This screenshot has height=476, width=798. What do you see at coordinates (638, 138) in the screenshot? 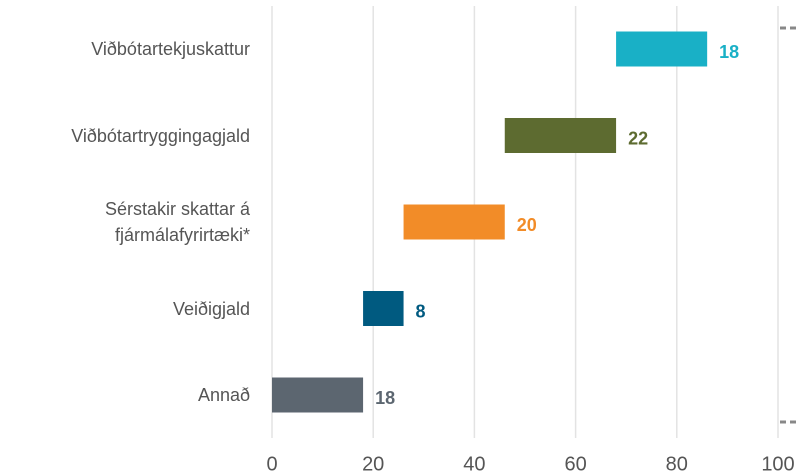
I see `data-label: 22` at bounding box center [638, 138].